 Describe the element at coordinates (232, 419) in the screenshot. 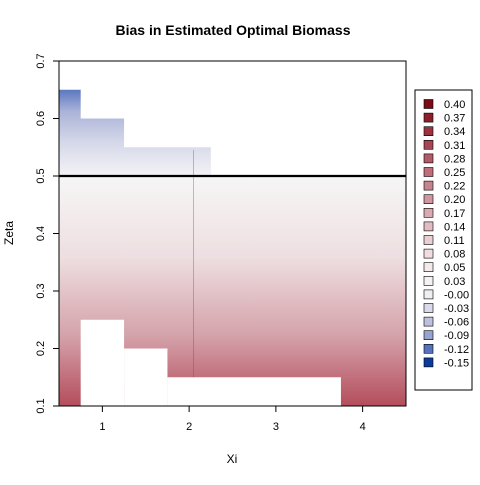

I see `x-axis: 1 2 3 4` at that location.